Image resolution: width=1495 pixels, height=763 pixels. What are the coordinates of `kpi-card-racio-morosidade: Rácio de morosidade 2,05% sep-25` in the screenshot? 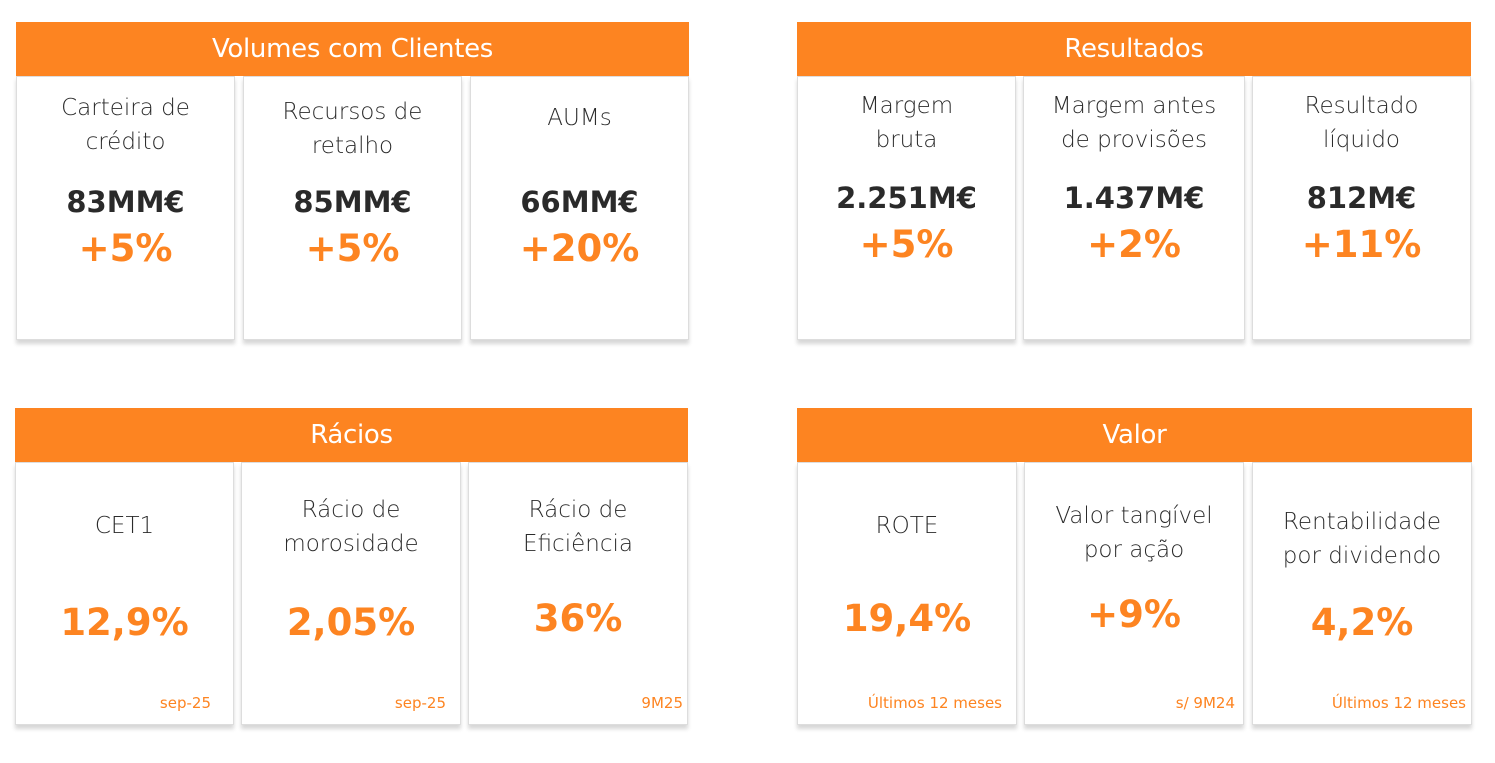 It's located at (351, 593).